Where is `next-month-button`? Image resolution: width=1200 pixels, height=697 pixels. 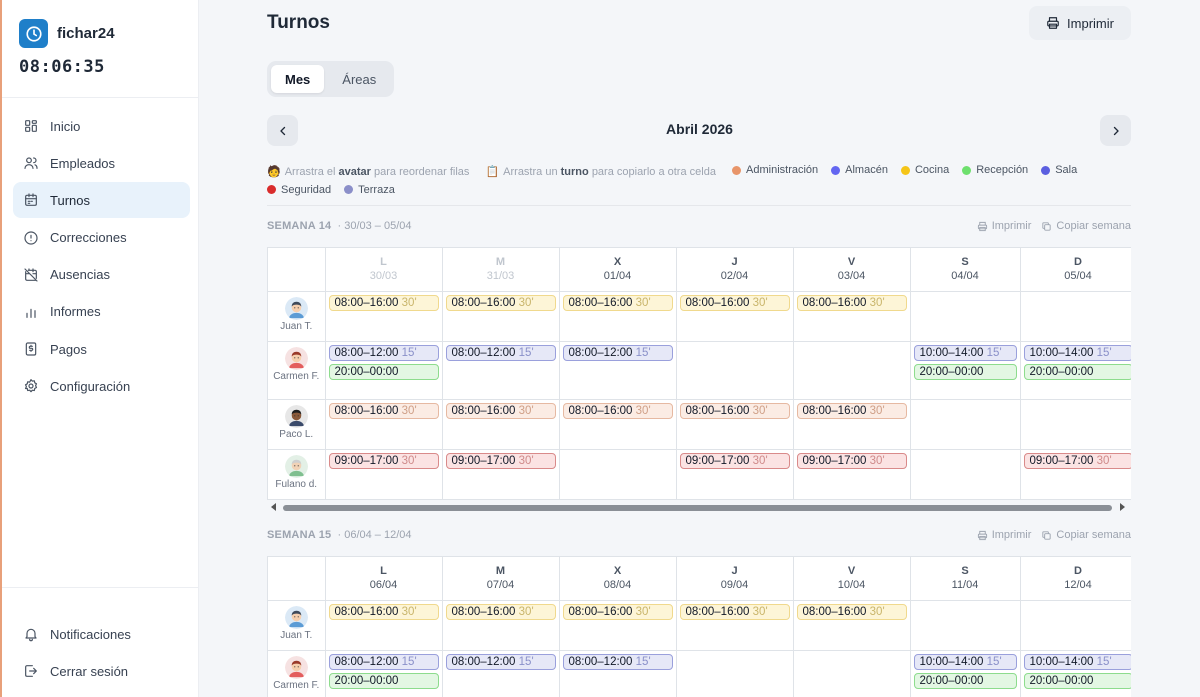
next-month-button is located at coordinates (1115, 130).